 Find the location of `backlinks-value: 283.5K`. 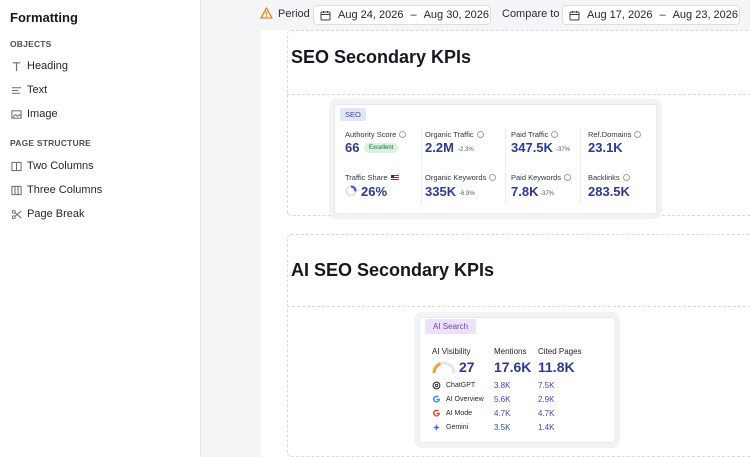

backlinks-value: 283.5K is located at coordinates (609, 191).